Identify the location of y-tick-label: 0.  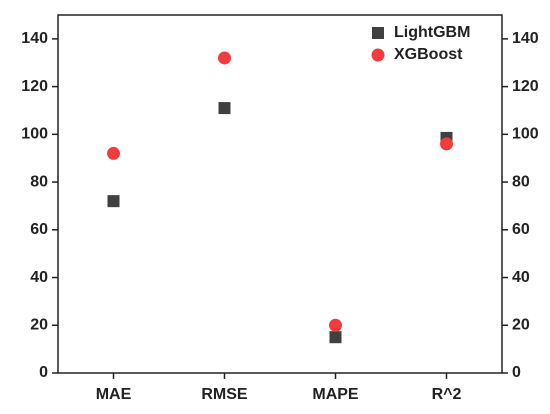
(43, 372).